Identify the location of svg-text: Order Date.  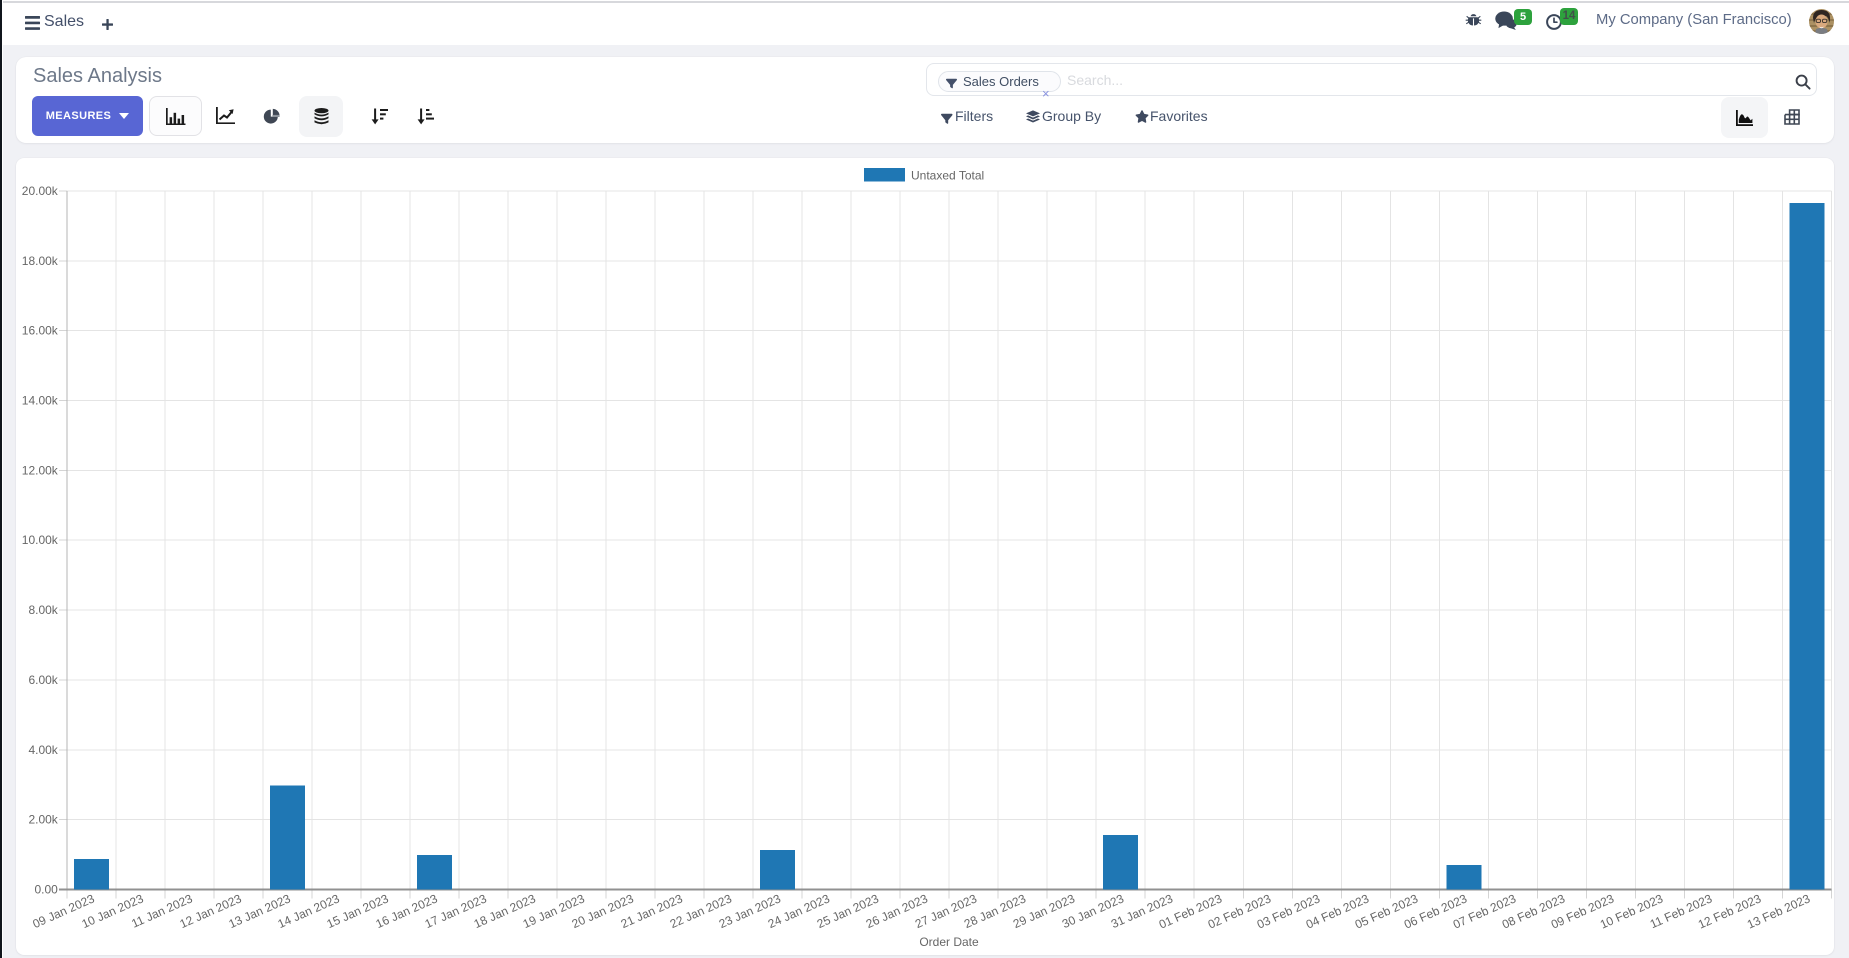
(949, 942).